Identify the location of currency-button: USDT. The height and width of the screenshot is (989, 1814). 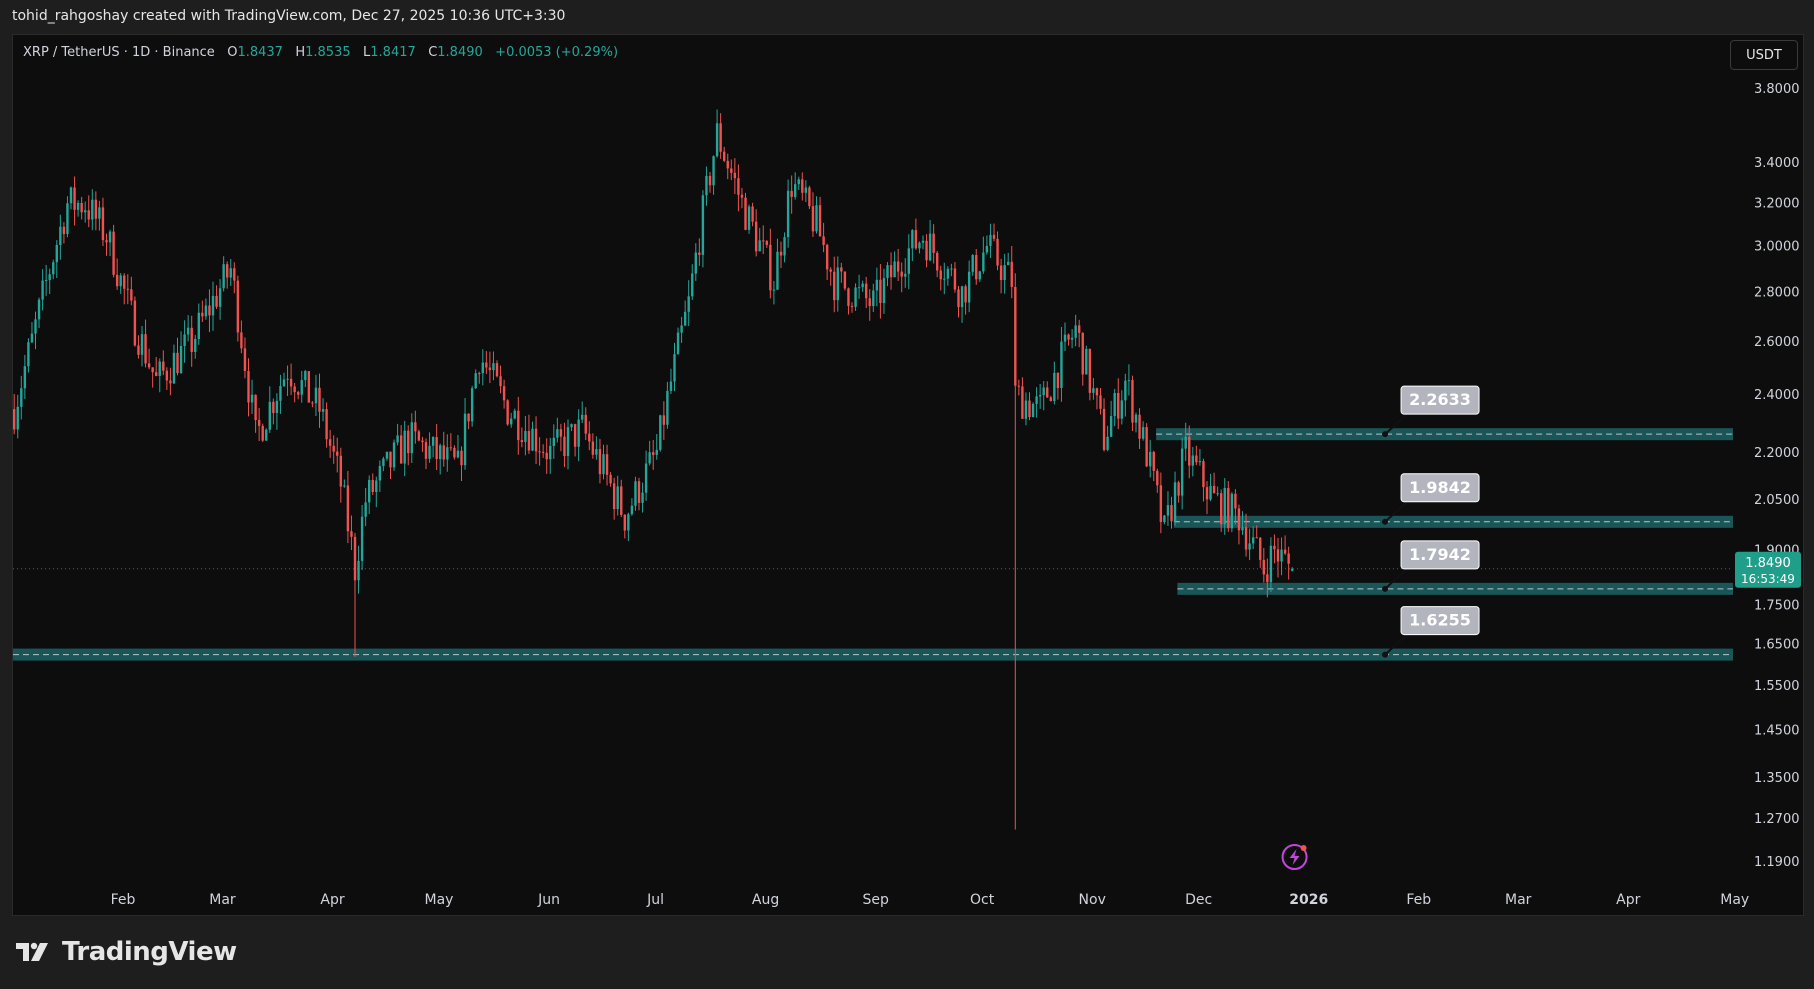
(1764, 55).